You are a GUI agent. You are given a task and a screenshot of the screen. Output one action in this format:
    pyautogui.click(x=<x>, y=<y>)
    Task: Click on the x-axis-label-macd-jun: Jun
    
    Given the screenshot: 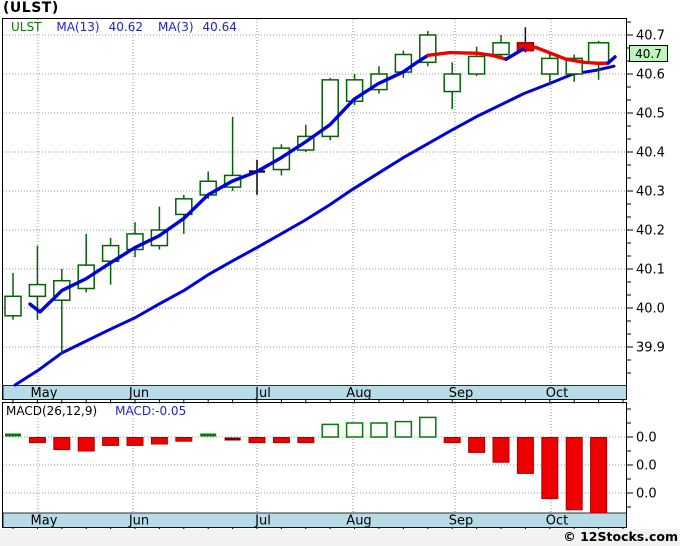 What is the action you would take?
    pyautogui.click(x=138, y=521)
    